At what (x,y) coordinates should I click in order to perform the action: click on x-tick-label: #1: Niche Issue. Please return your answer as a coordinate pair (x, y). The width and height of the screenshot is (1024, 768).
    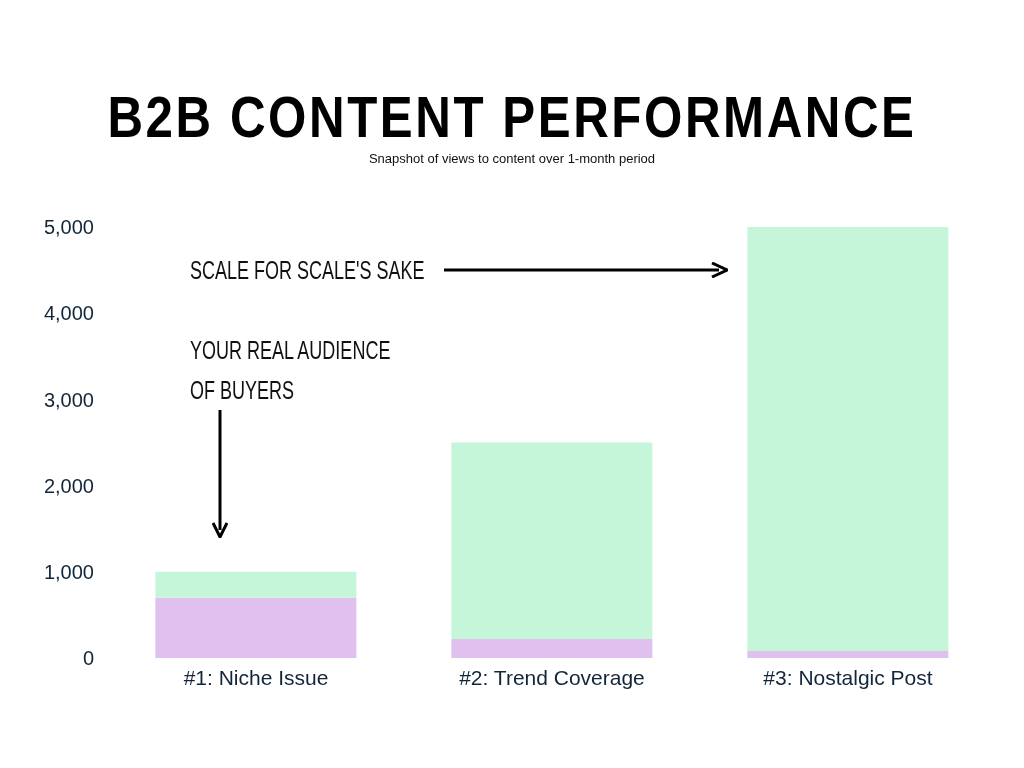
    Looking at the image, I should click on (256, 677).